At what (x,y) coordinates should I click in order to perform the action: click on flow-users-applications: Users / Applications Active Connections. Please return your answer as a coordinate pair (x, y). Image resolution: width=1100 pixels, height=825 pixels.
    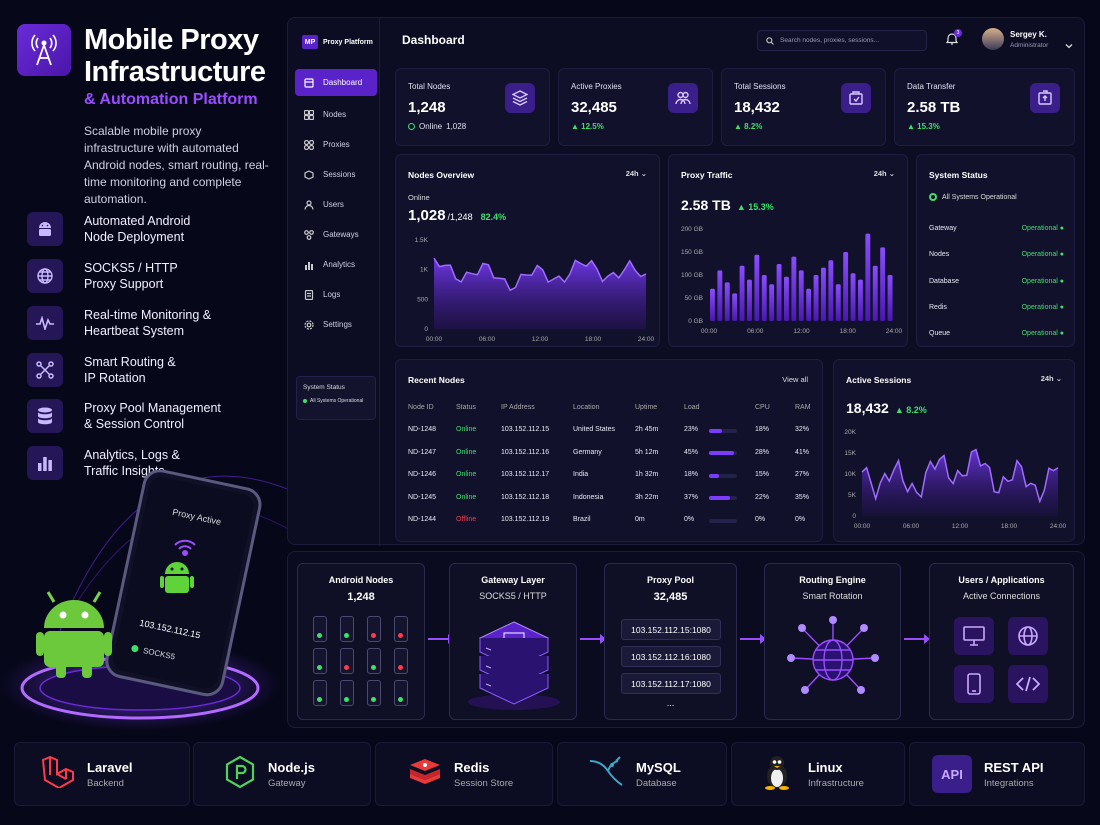
    Looking at the image, I should click on (1001, 641).